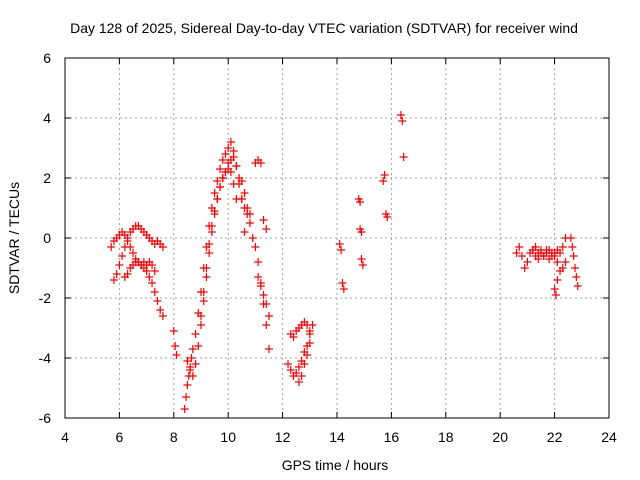 The width and height of the screenshot is (640, 480). What do you see at coordinates (446, 437) in the screenshot?
I see `x-tick-label: 18` at bounding box center [446, 437].